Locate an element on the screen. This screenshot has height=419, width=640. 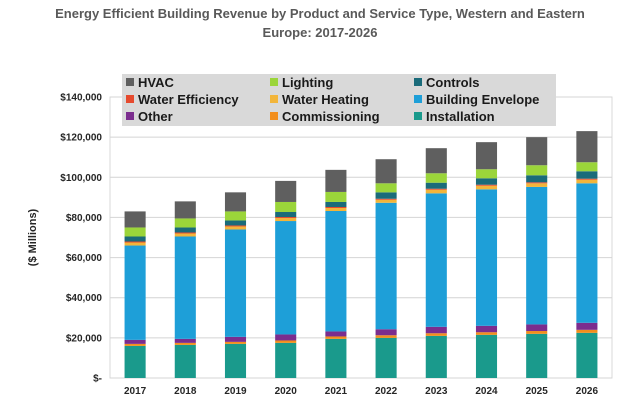
bar-stack-2017 is located at coordinates (135, 294).